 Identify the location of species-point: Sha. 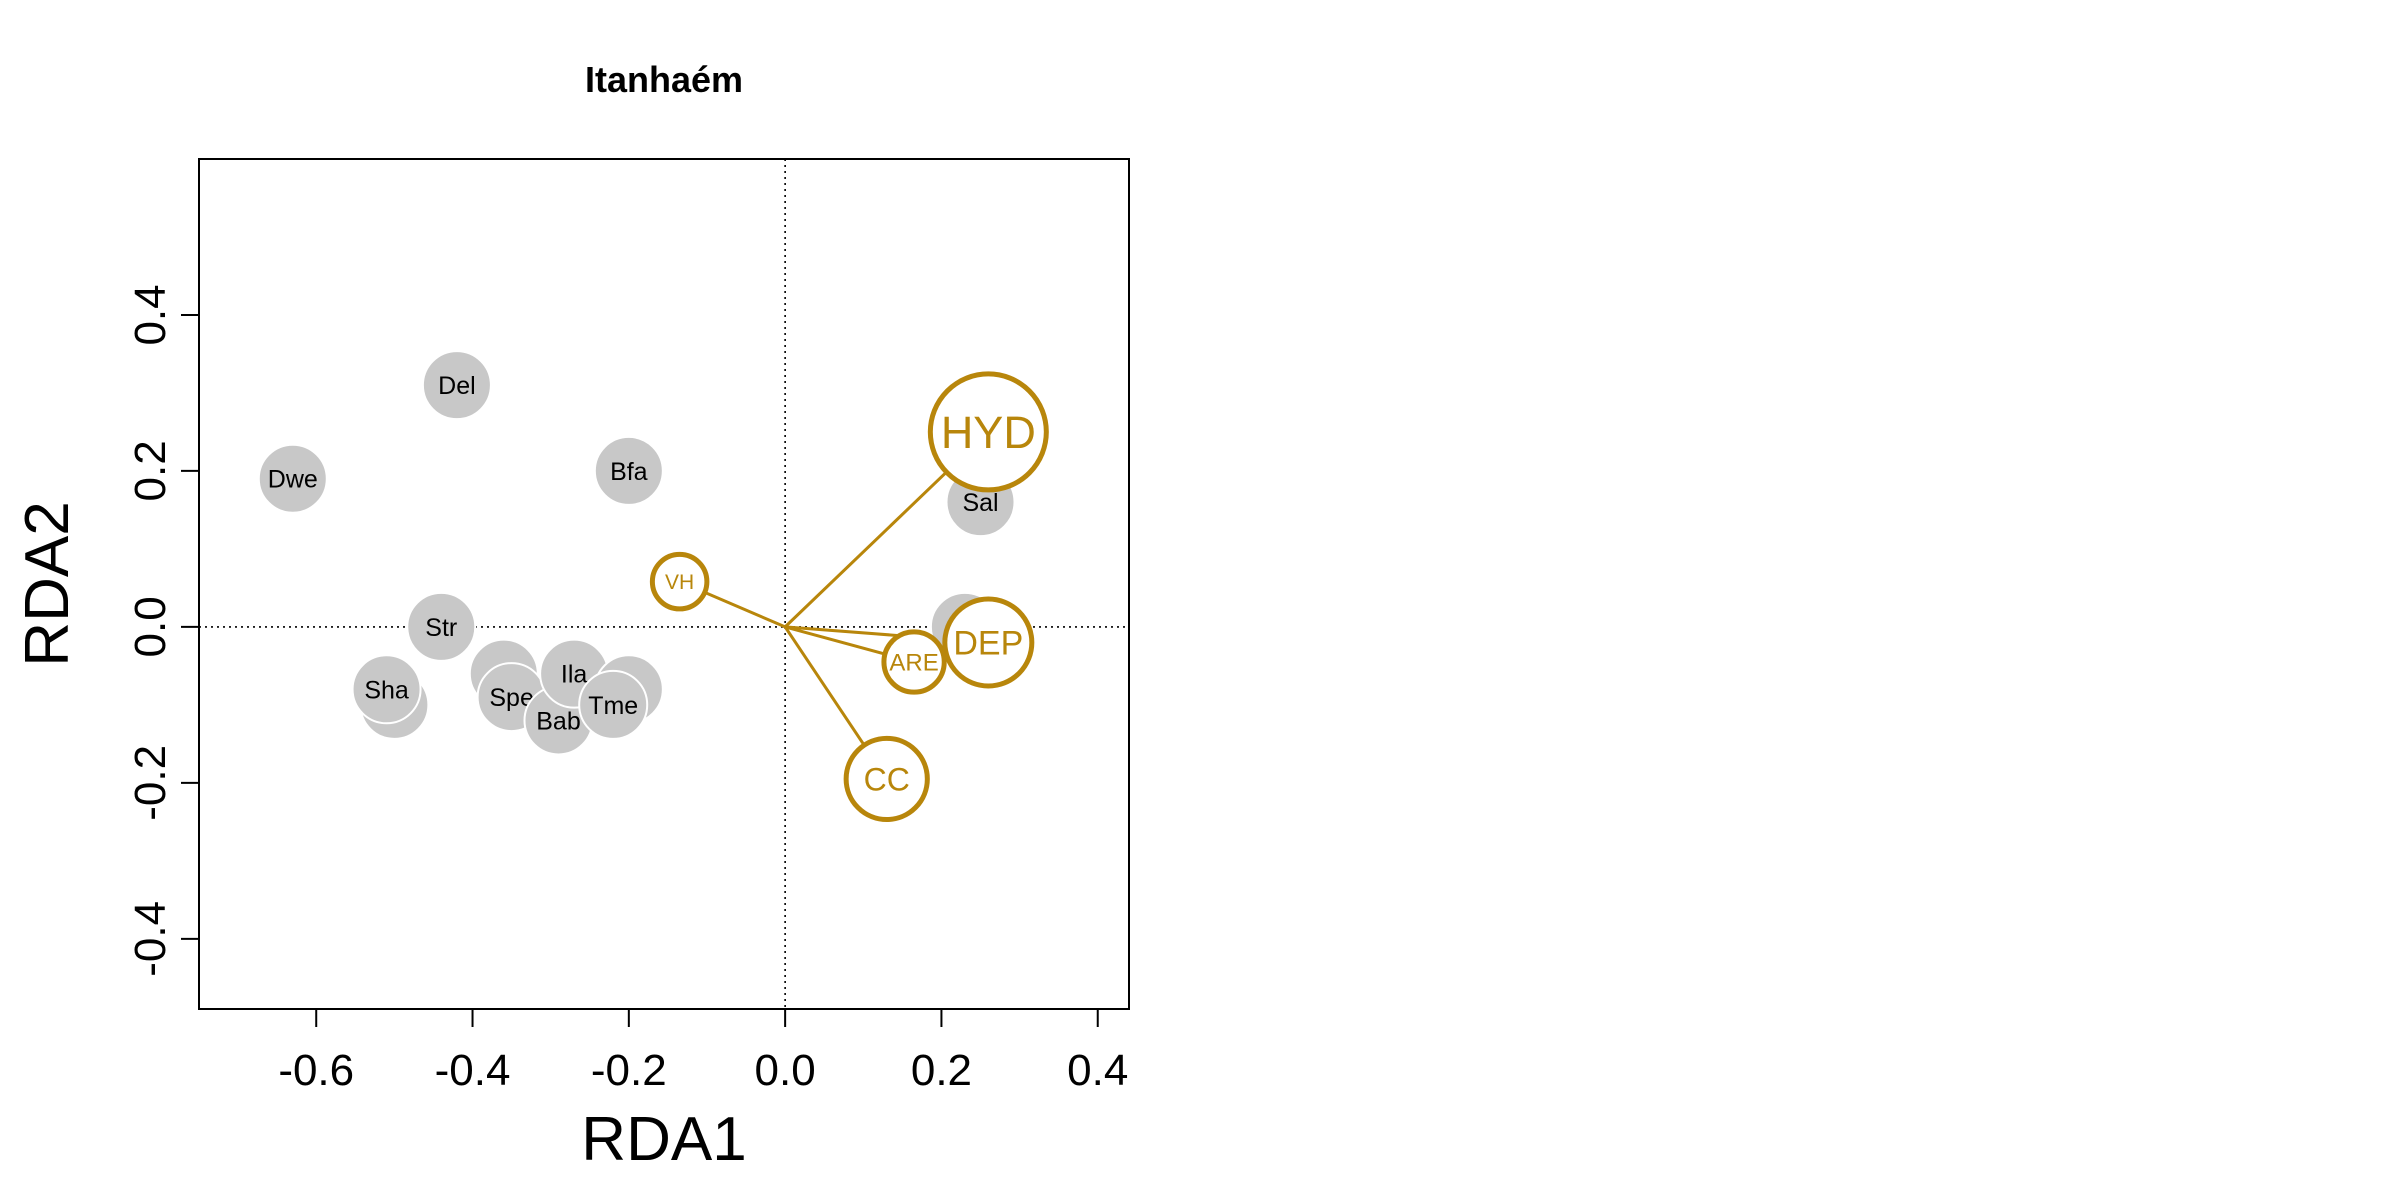
(386, 689).